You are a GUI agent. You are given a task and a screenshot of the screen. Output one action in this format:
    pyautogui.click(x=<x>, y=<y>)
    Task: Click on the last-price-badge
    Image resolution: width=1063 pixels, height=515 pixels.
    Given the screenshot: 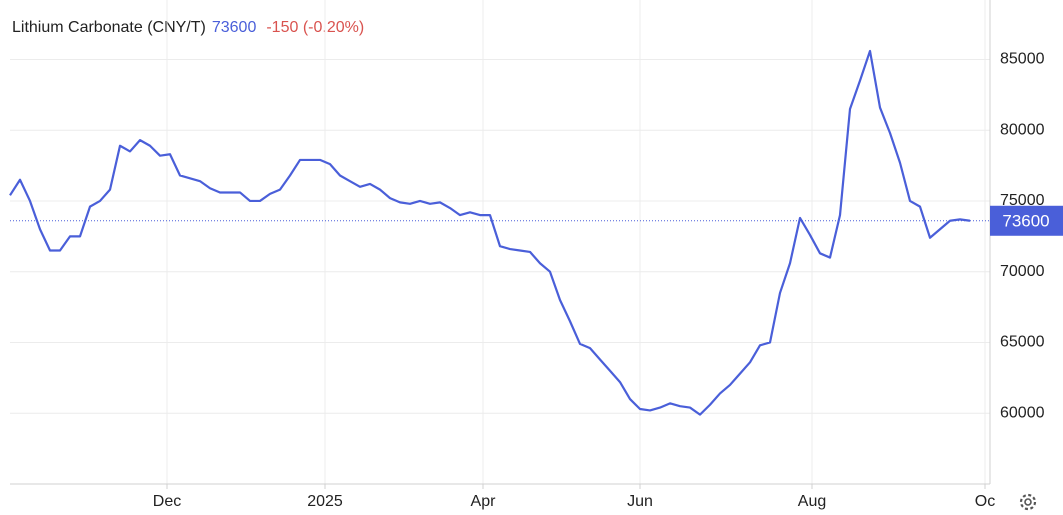 What is the action you would take?
    pyautogui.click(x=1026, y=220)
    